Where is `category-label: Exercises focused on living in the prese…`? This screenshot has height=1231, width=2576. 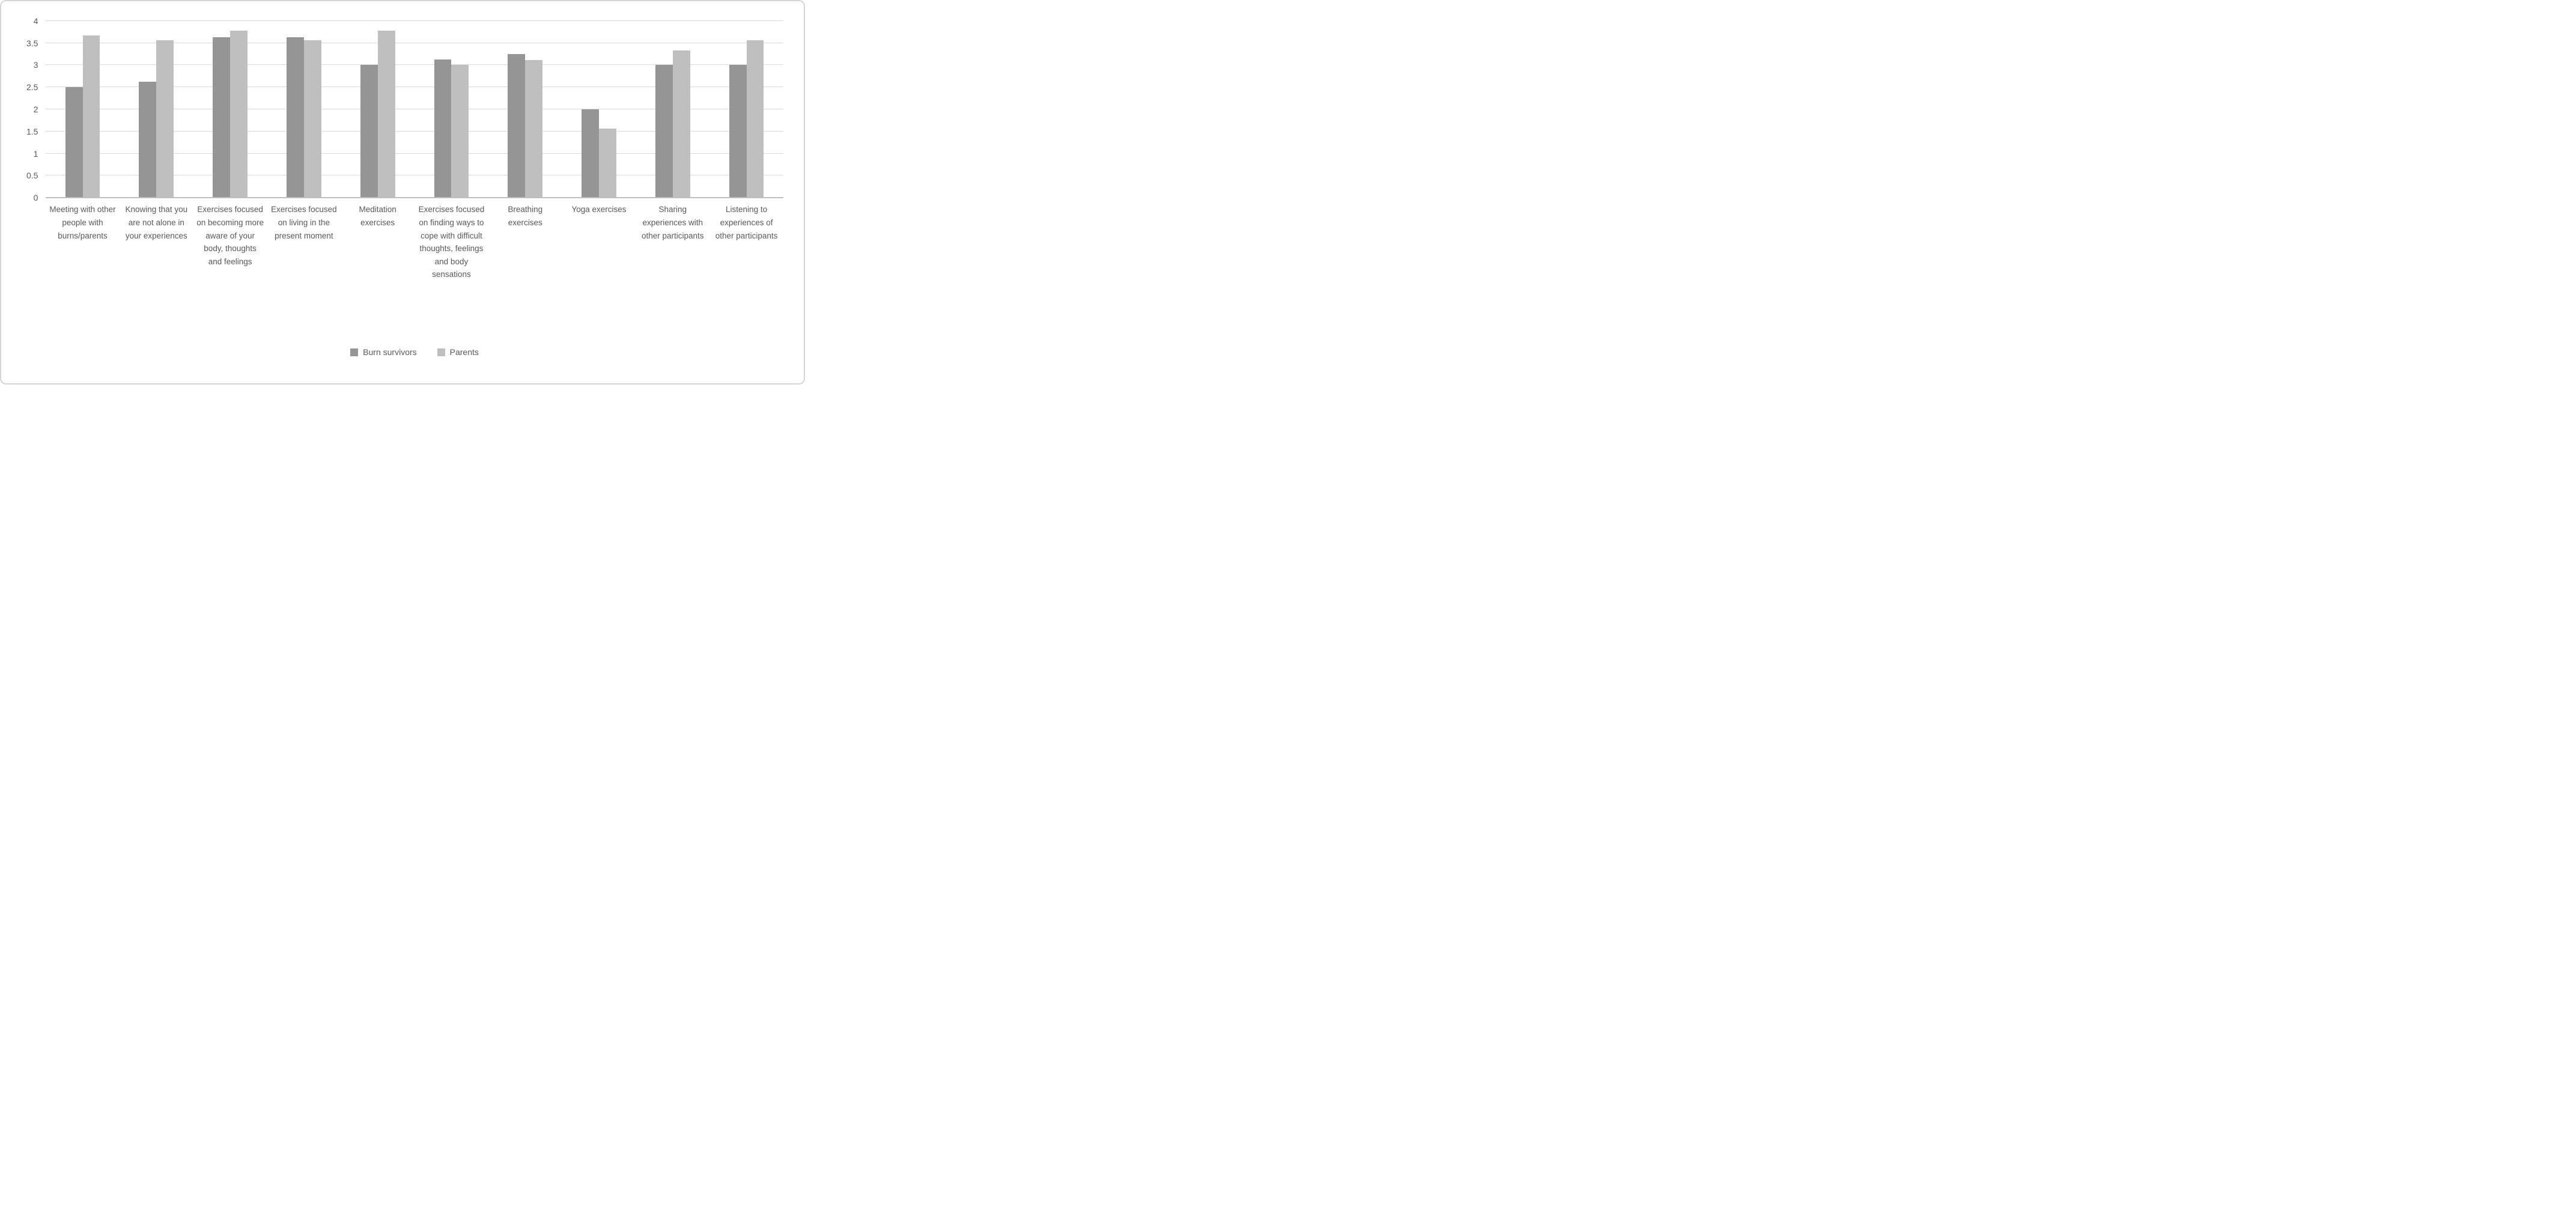
category-label: Exercises focused on living in the prese… is located at coordinates (304, 223).